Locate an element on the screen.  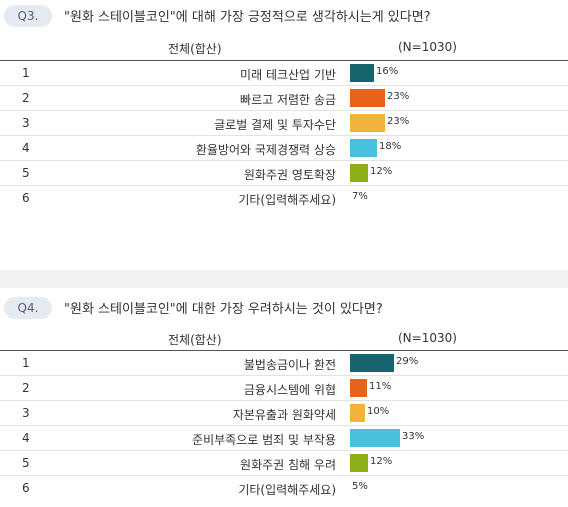
q4-question: "원화 스테이블코인"에 대한 가장 우려하시는 것이 있다면? is located at coordinates (223, 309).